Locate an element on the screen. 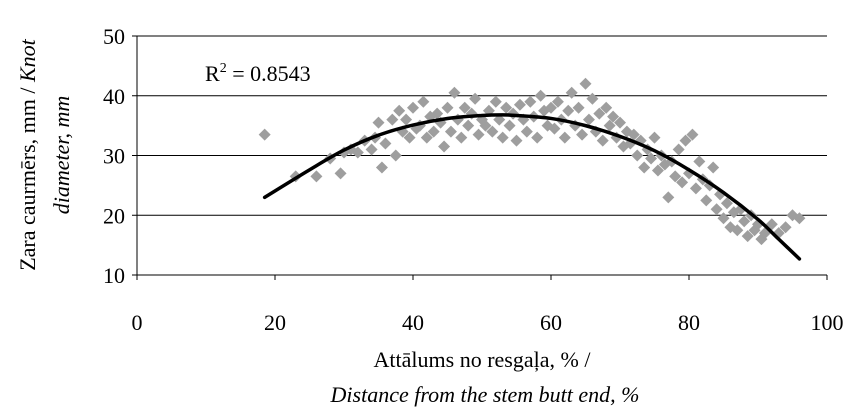  y-tick-label: 50 is located at coordinates (114, 36).